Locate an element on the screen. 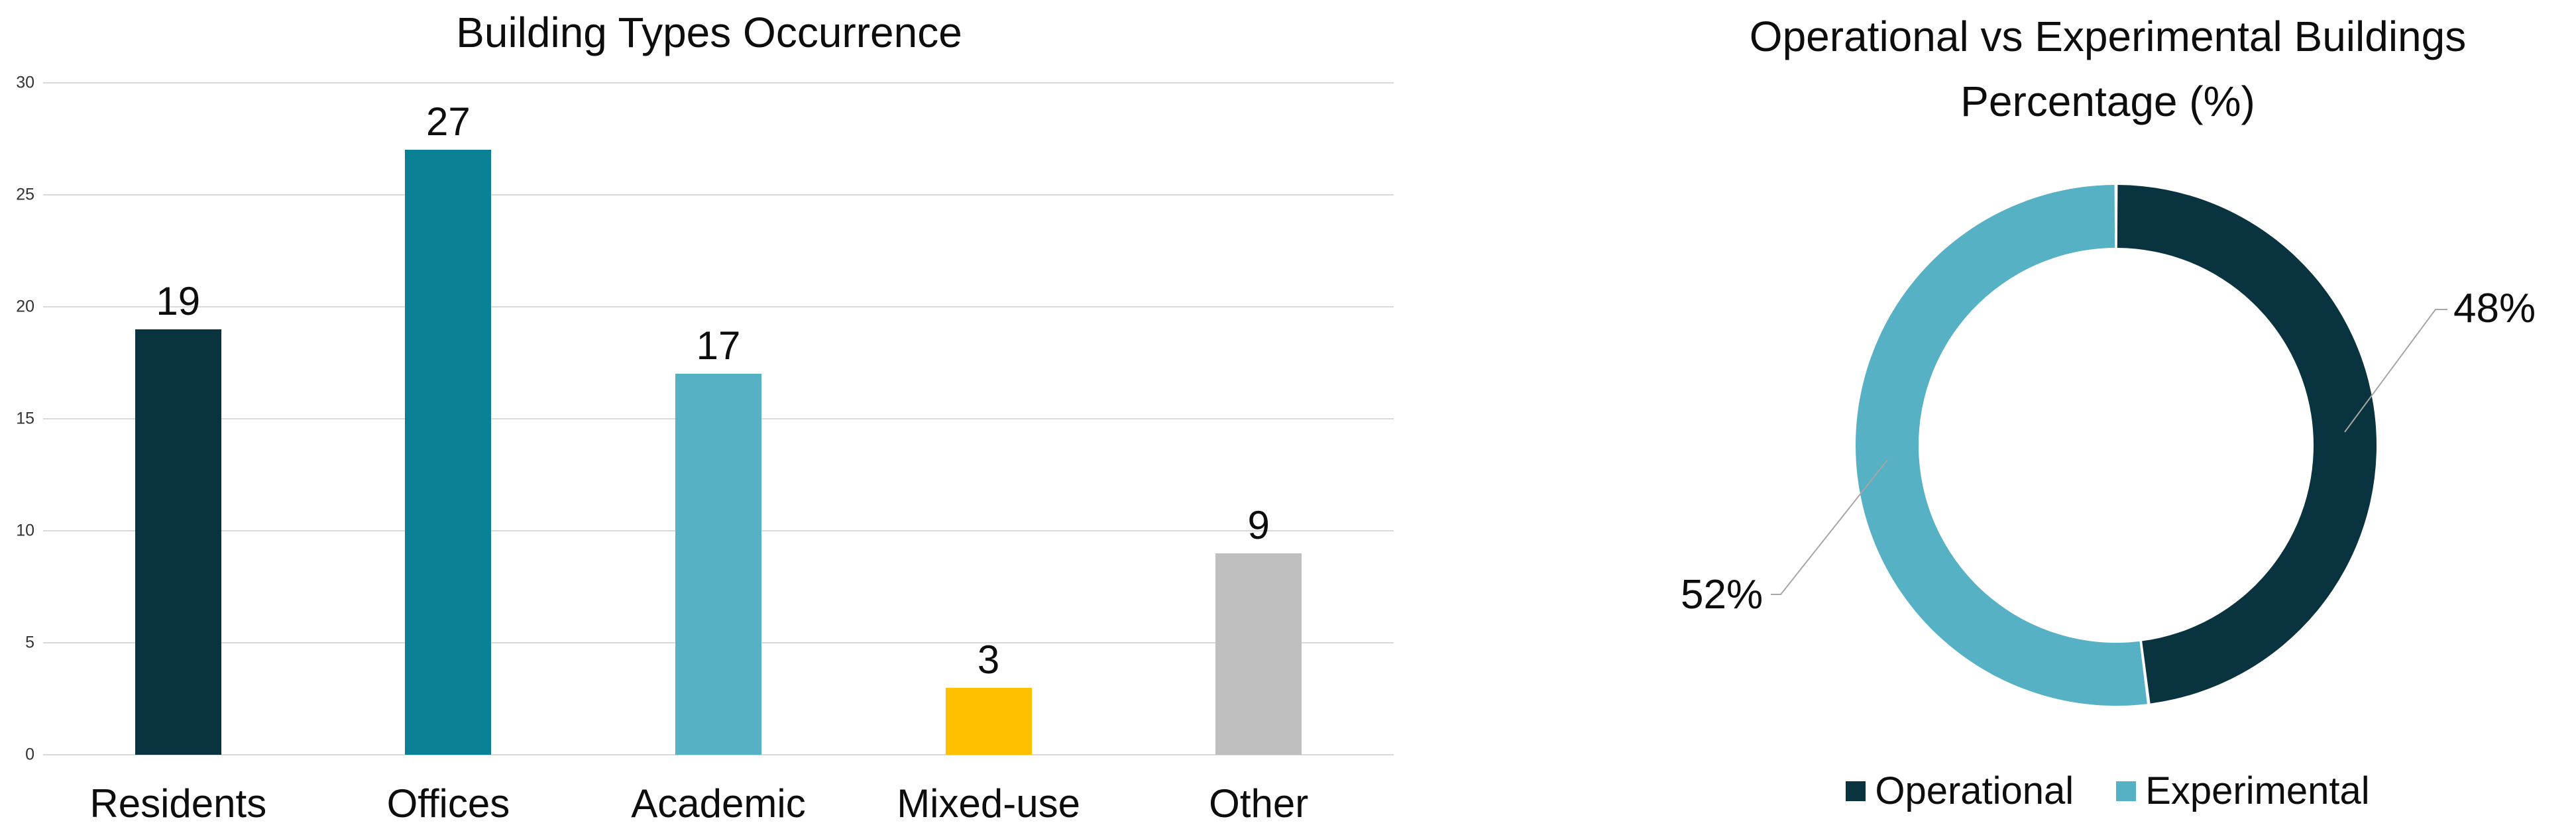  donut-slice-experimental is located at coordinates (2002, 445).